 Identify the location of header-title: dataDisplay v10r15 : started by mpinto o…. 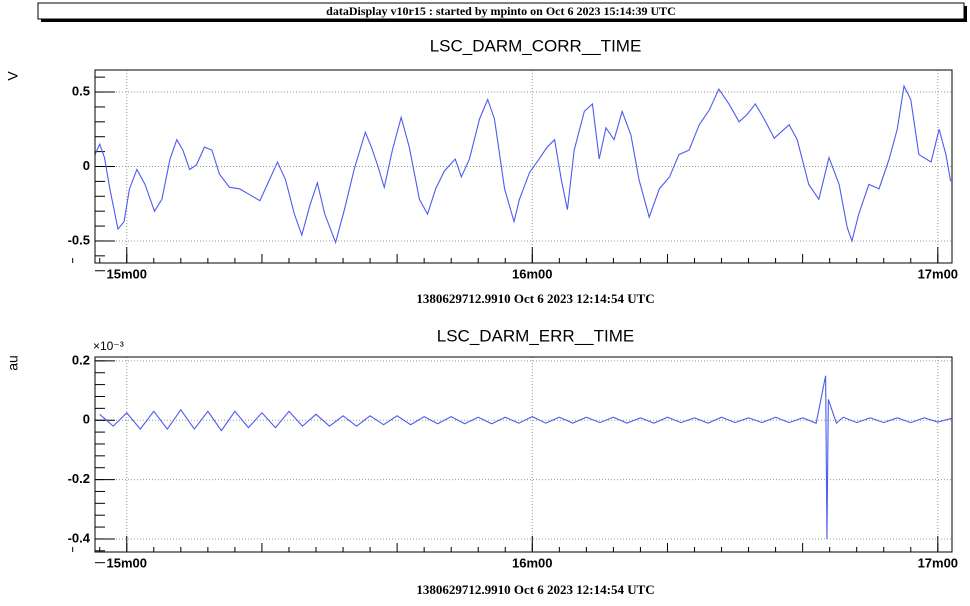
(501, 11).